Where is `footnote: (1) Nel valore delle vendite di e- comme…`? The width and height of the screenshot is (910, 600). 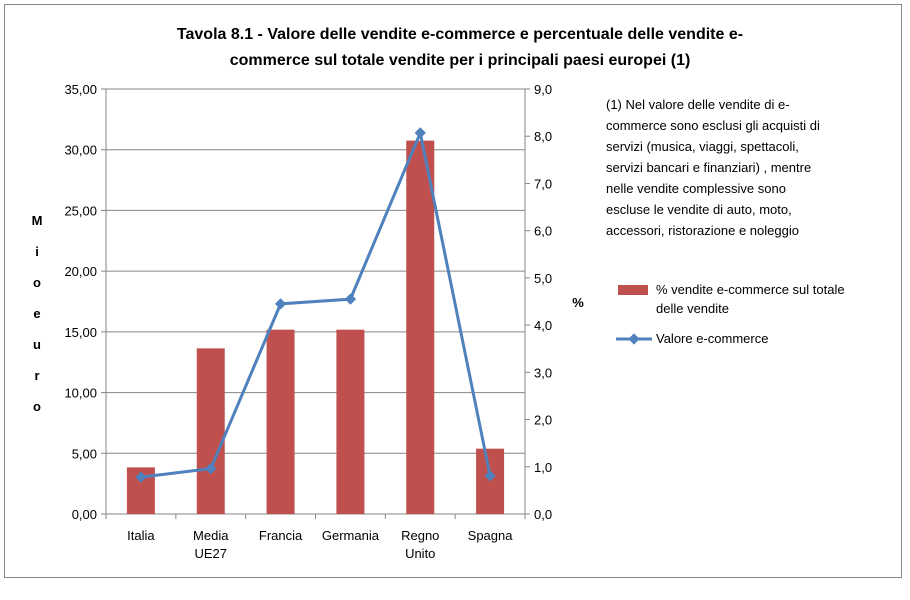
footnote: (1) Nel valore delle vendite di e- comme… is located at coordinates (751, 167).